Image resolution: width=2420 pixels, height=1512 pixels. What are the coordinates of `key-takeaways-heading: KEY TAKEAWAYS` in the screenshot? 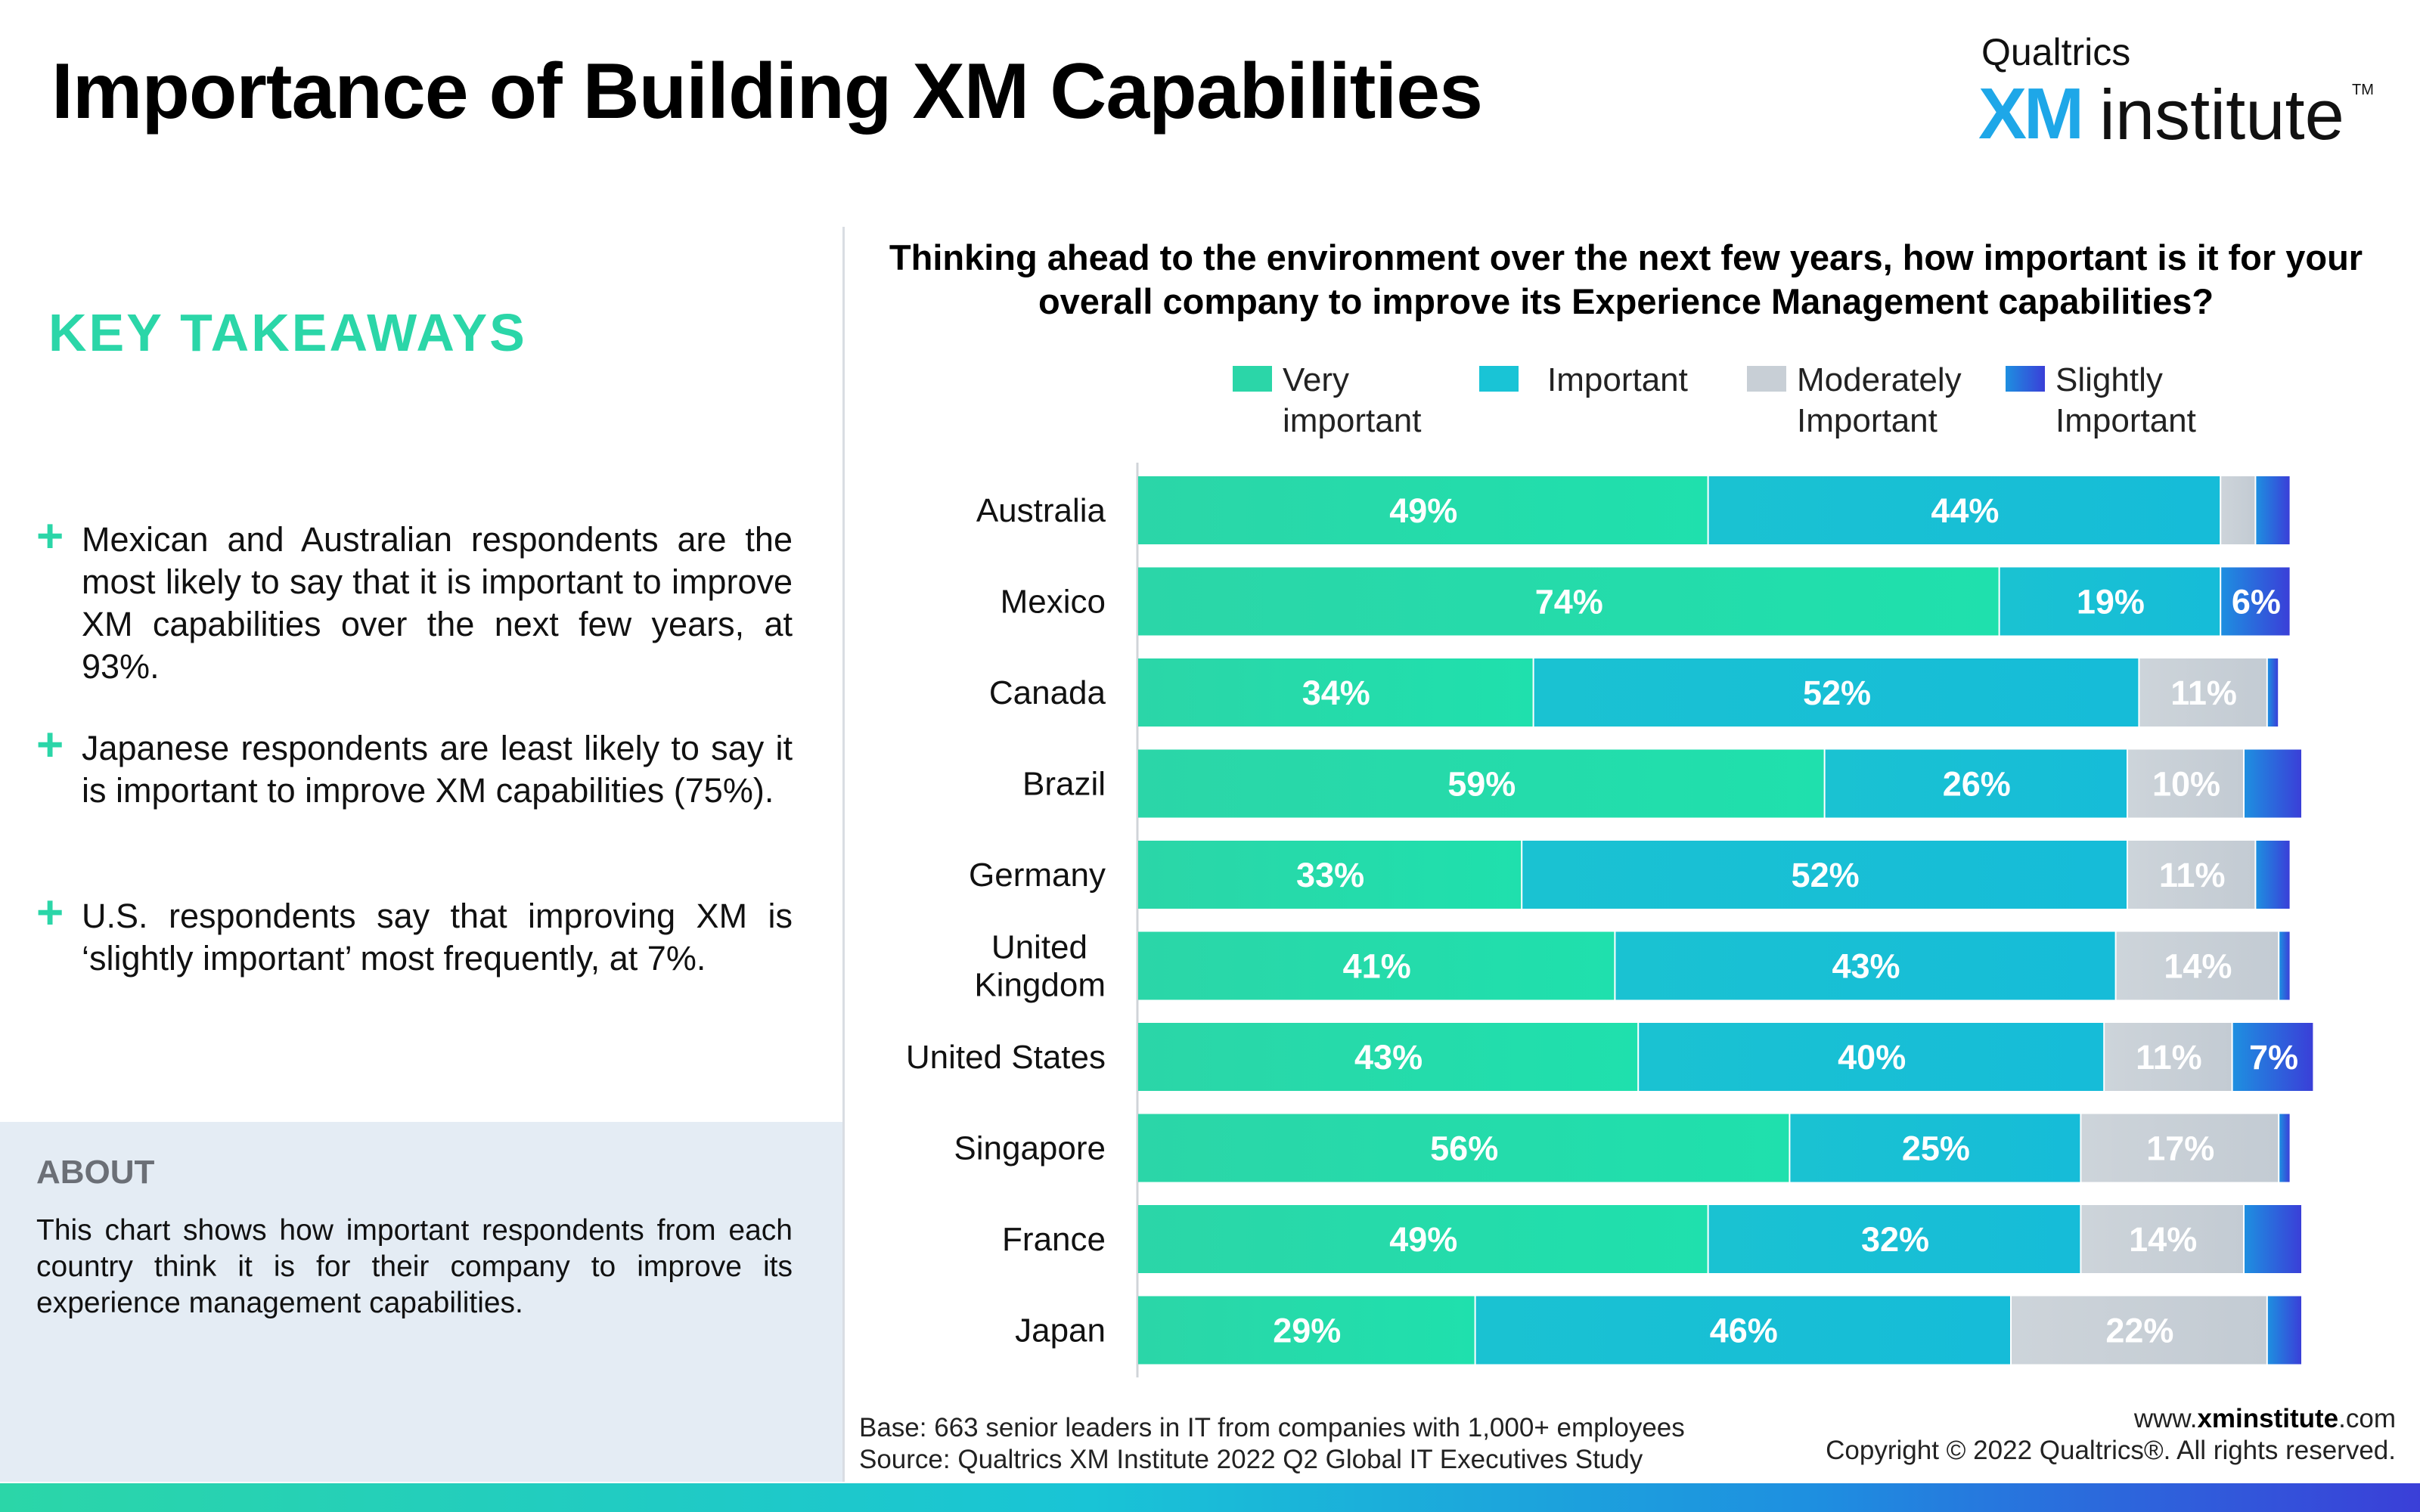 It's located at (287, 332).